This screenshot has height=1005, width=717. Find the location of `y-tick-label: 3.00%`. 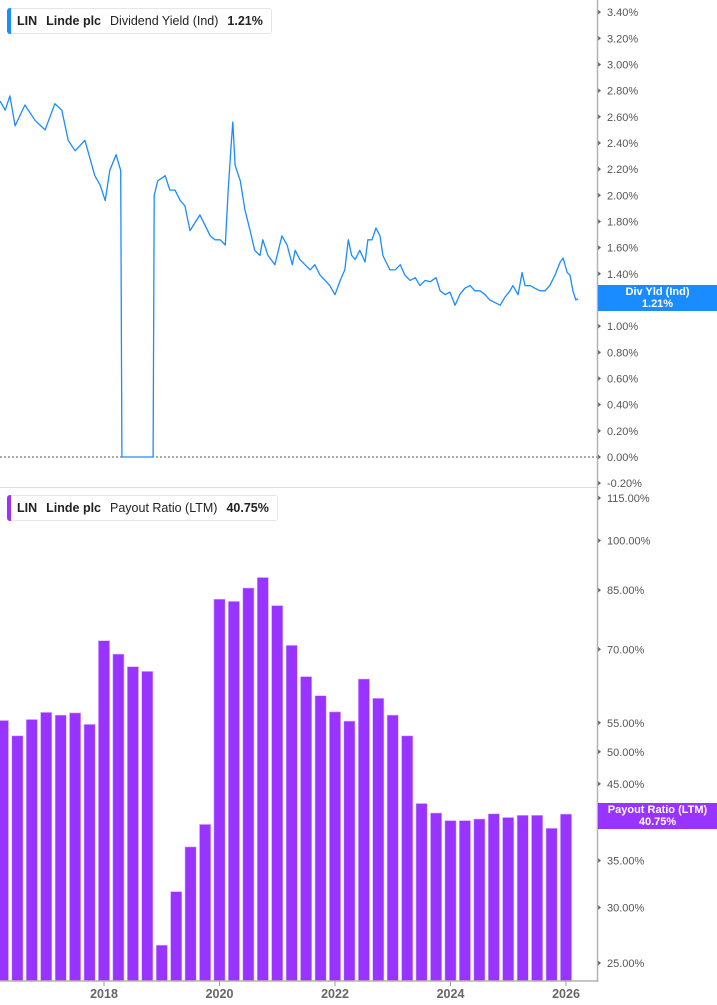

y-tick-label: 3.00% is located at coordinates (622, 65).